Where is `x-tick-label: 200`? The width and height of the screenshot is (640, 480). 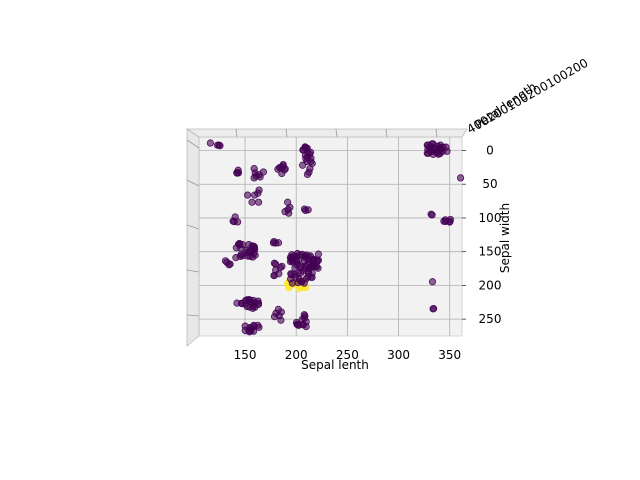 x-tick-label: 200 is located at coordinates (296, 355).